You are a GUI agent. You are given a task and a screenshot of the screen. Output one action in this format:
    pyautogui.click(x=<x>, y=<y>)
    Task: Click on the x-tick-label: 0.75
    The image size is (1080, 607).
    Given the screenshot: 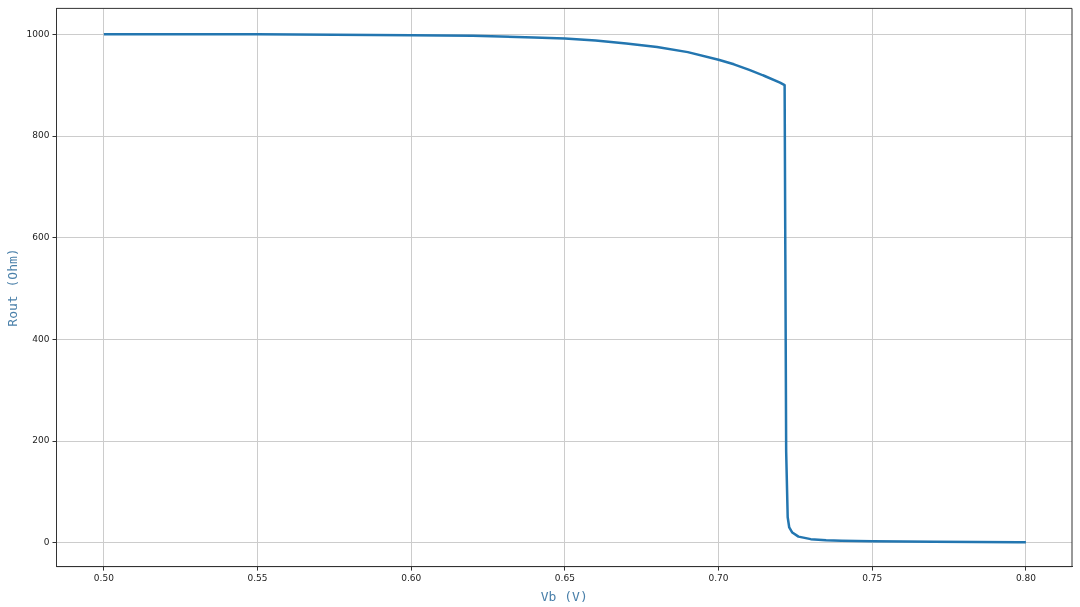 What is the action you would take?
    pyautogui.click(x=872, y=578)
    